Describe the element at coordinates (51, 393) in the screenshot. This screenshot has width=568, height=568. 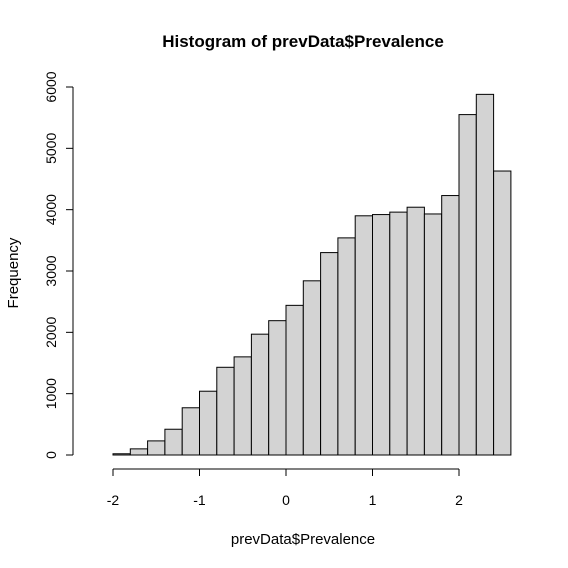
I see `y-tick-label: 1000` at that location.